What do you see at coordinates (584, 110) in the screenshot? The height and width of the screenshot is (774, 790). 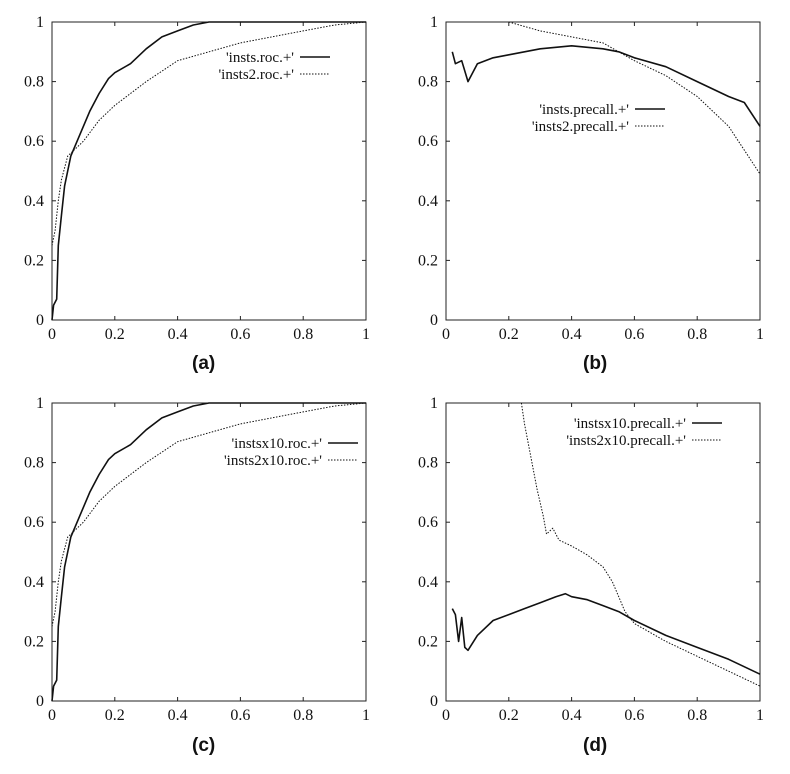 I see `panel-b-legend-label: 'insts.precall.+'` at bounding box center [584, 110].